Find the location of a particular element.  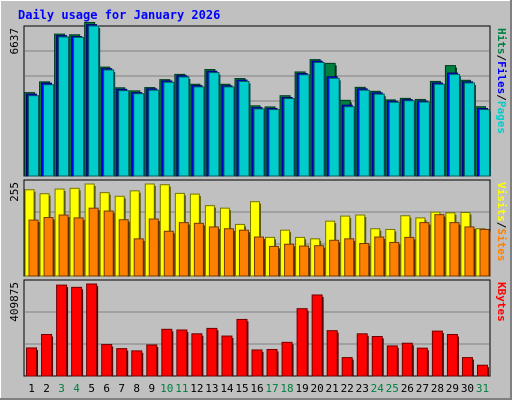

day-label-8: 8 is located at coordinates (136, 388).